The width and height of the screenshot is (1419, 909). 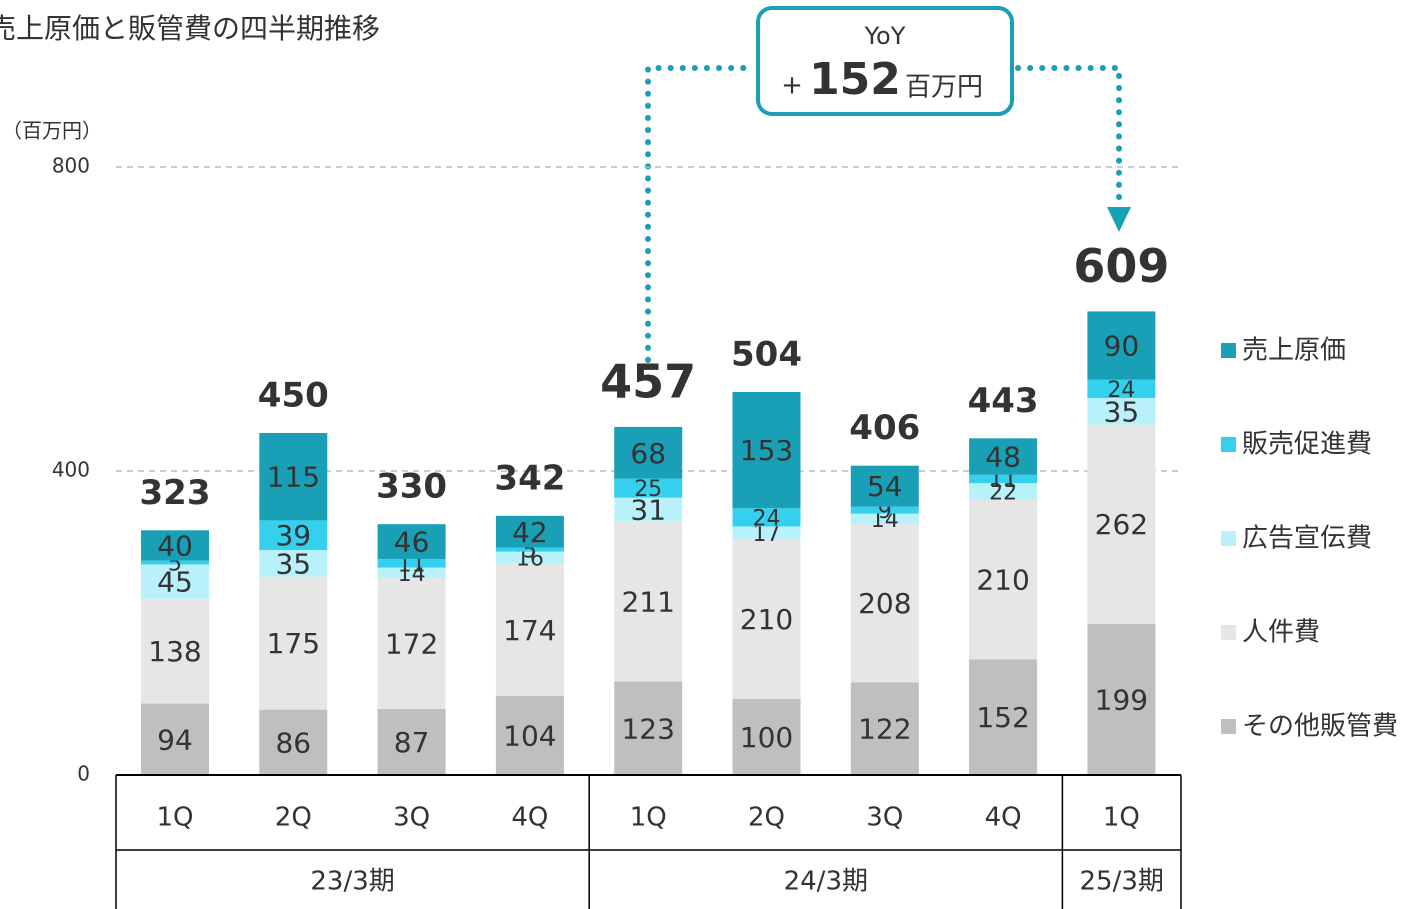 I want to click on value-label: 22, so click(x=1003, y=493).